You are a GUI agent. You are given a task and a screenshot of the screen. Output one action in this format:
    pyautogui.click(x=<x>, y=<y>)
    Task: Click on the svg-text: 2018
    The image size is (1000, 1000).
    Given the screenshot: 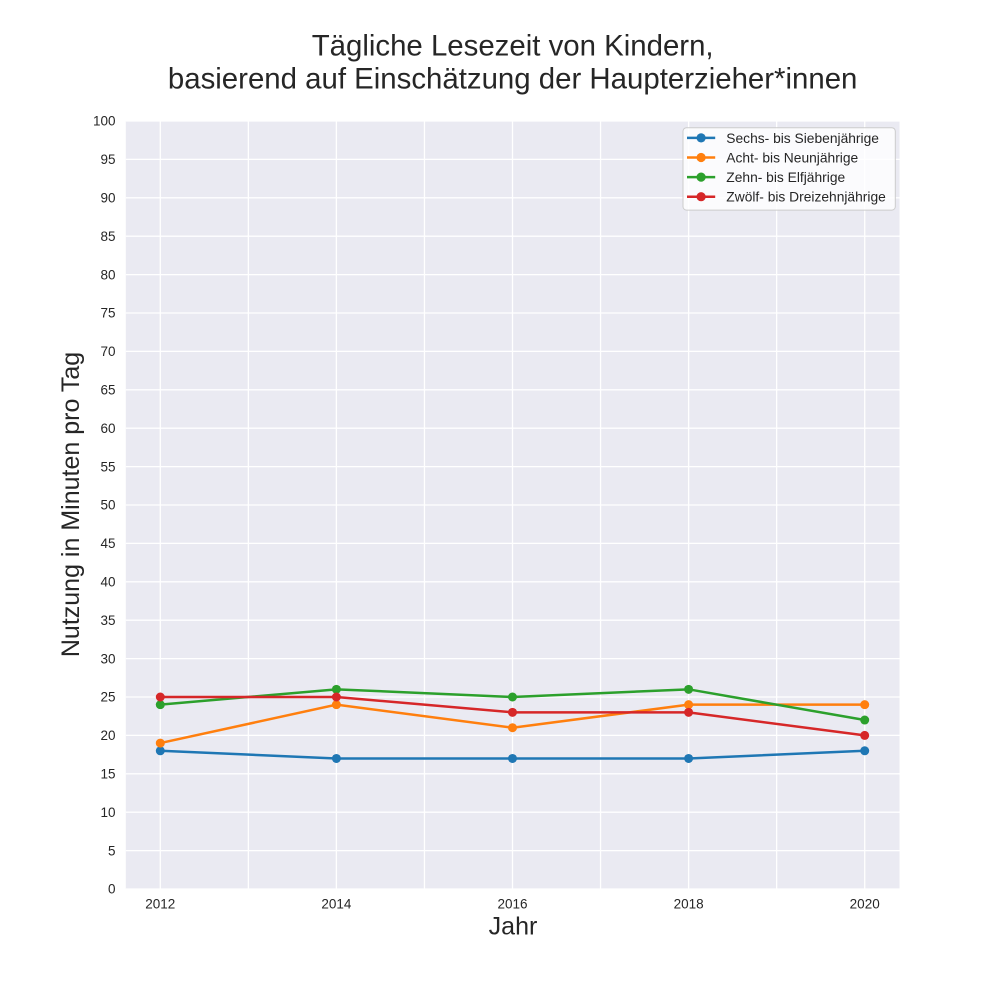 What is the action you would take?
    pyautogui.click(x=689, y=904)
    